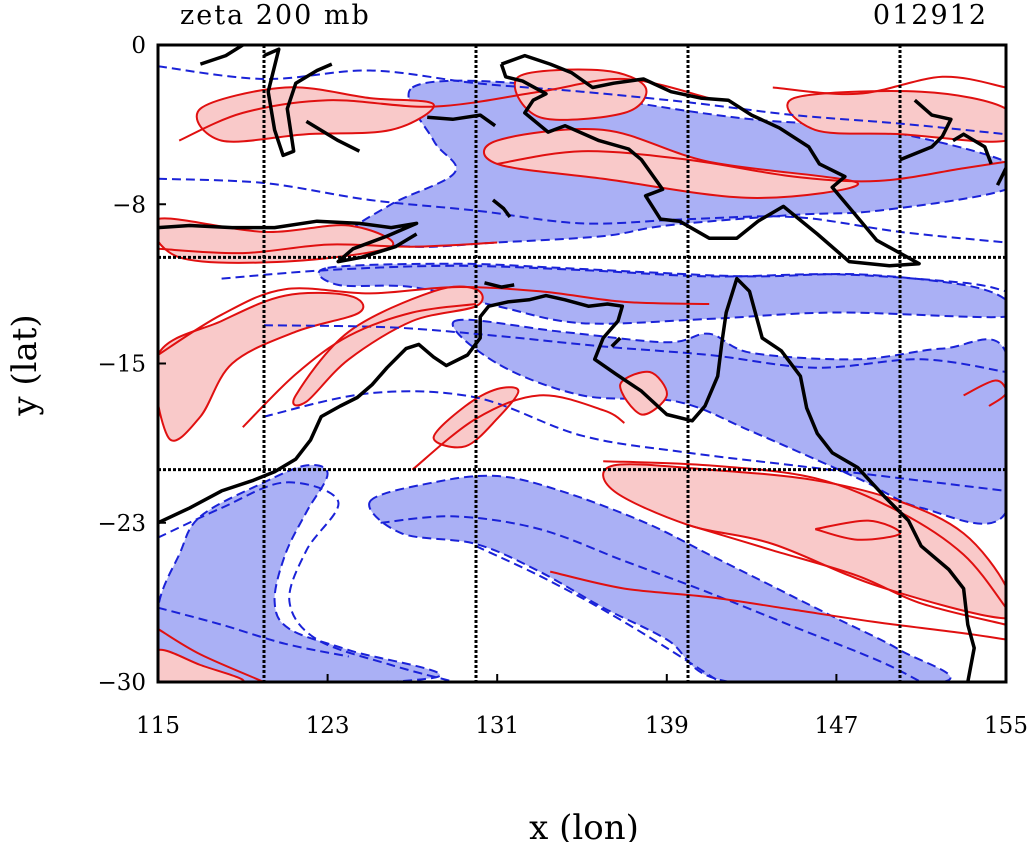 The image size is (1035, 842). I want to click on x-tick-label: 123, so click(328, 726).